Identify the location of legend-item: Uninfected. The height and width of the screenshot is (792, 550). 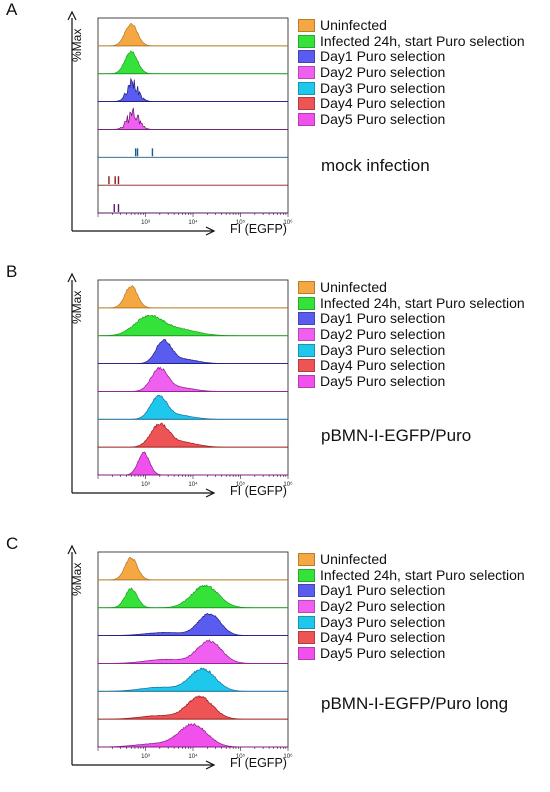
(411, 560).